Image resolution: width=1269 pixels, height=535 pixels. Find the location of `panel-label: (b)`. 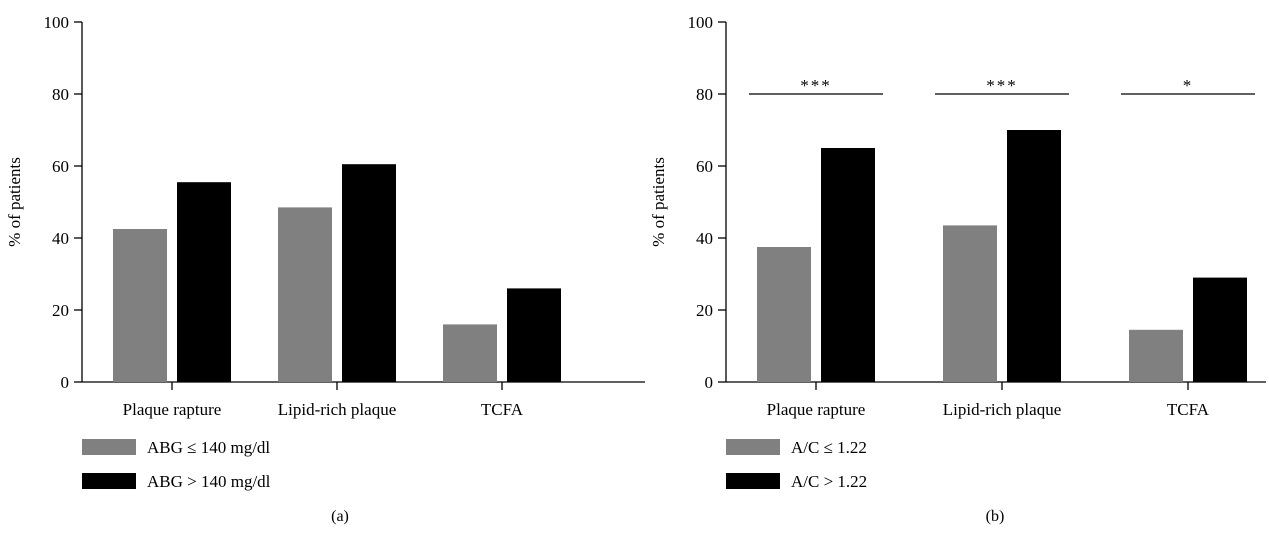

panel-label: (b) is located at coordinates (995, 516).